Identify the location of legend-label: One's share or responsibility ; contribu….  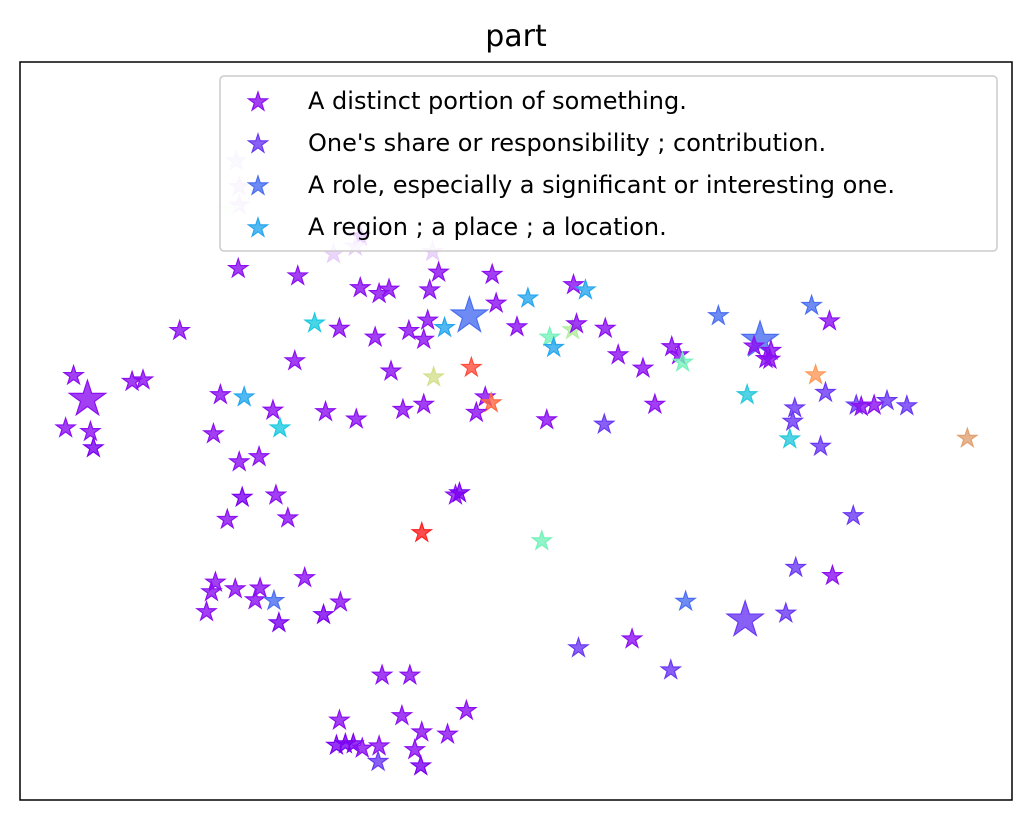
(567, 143).